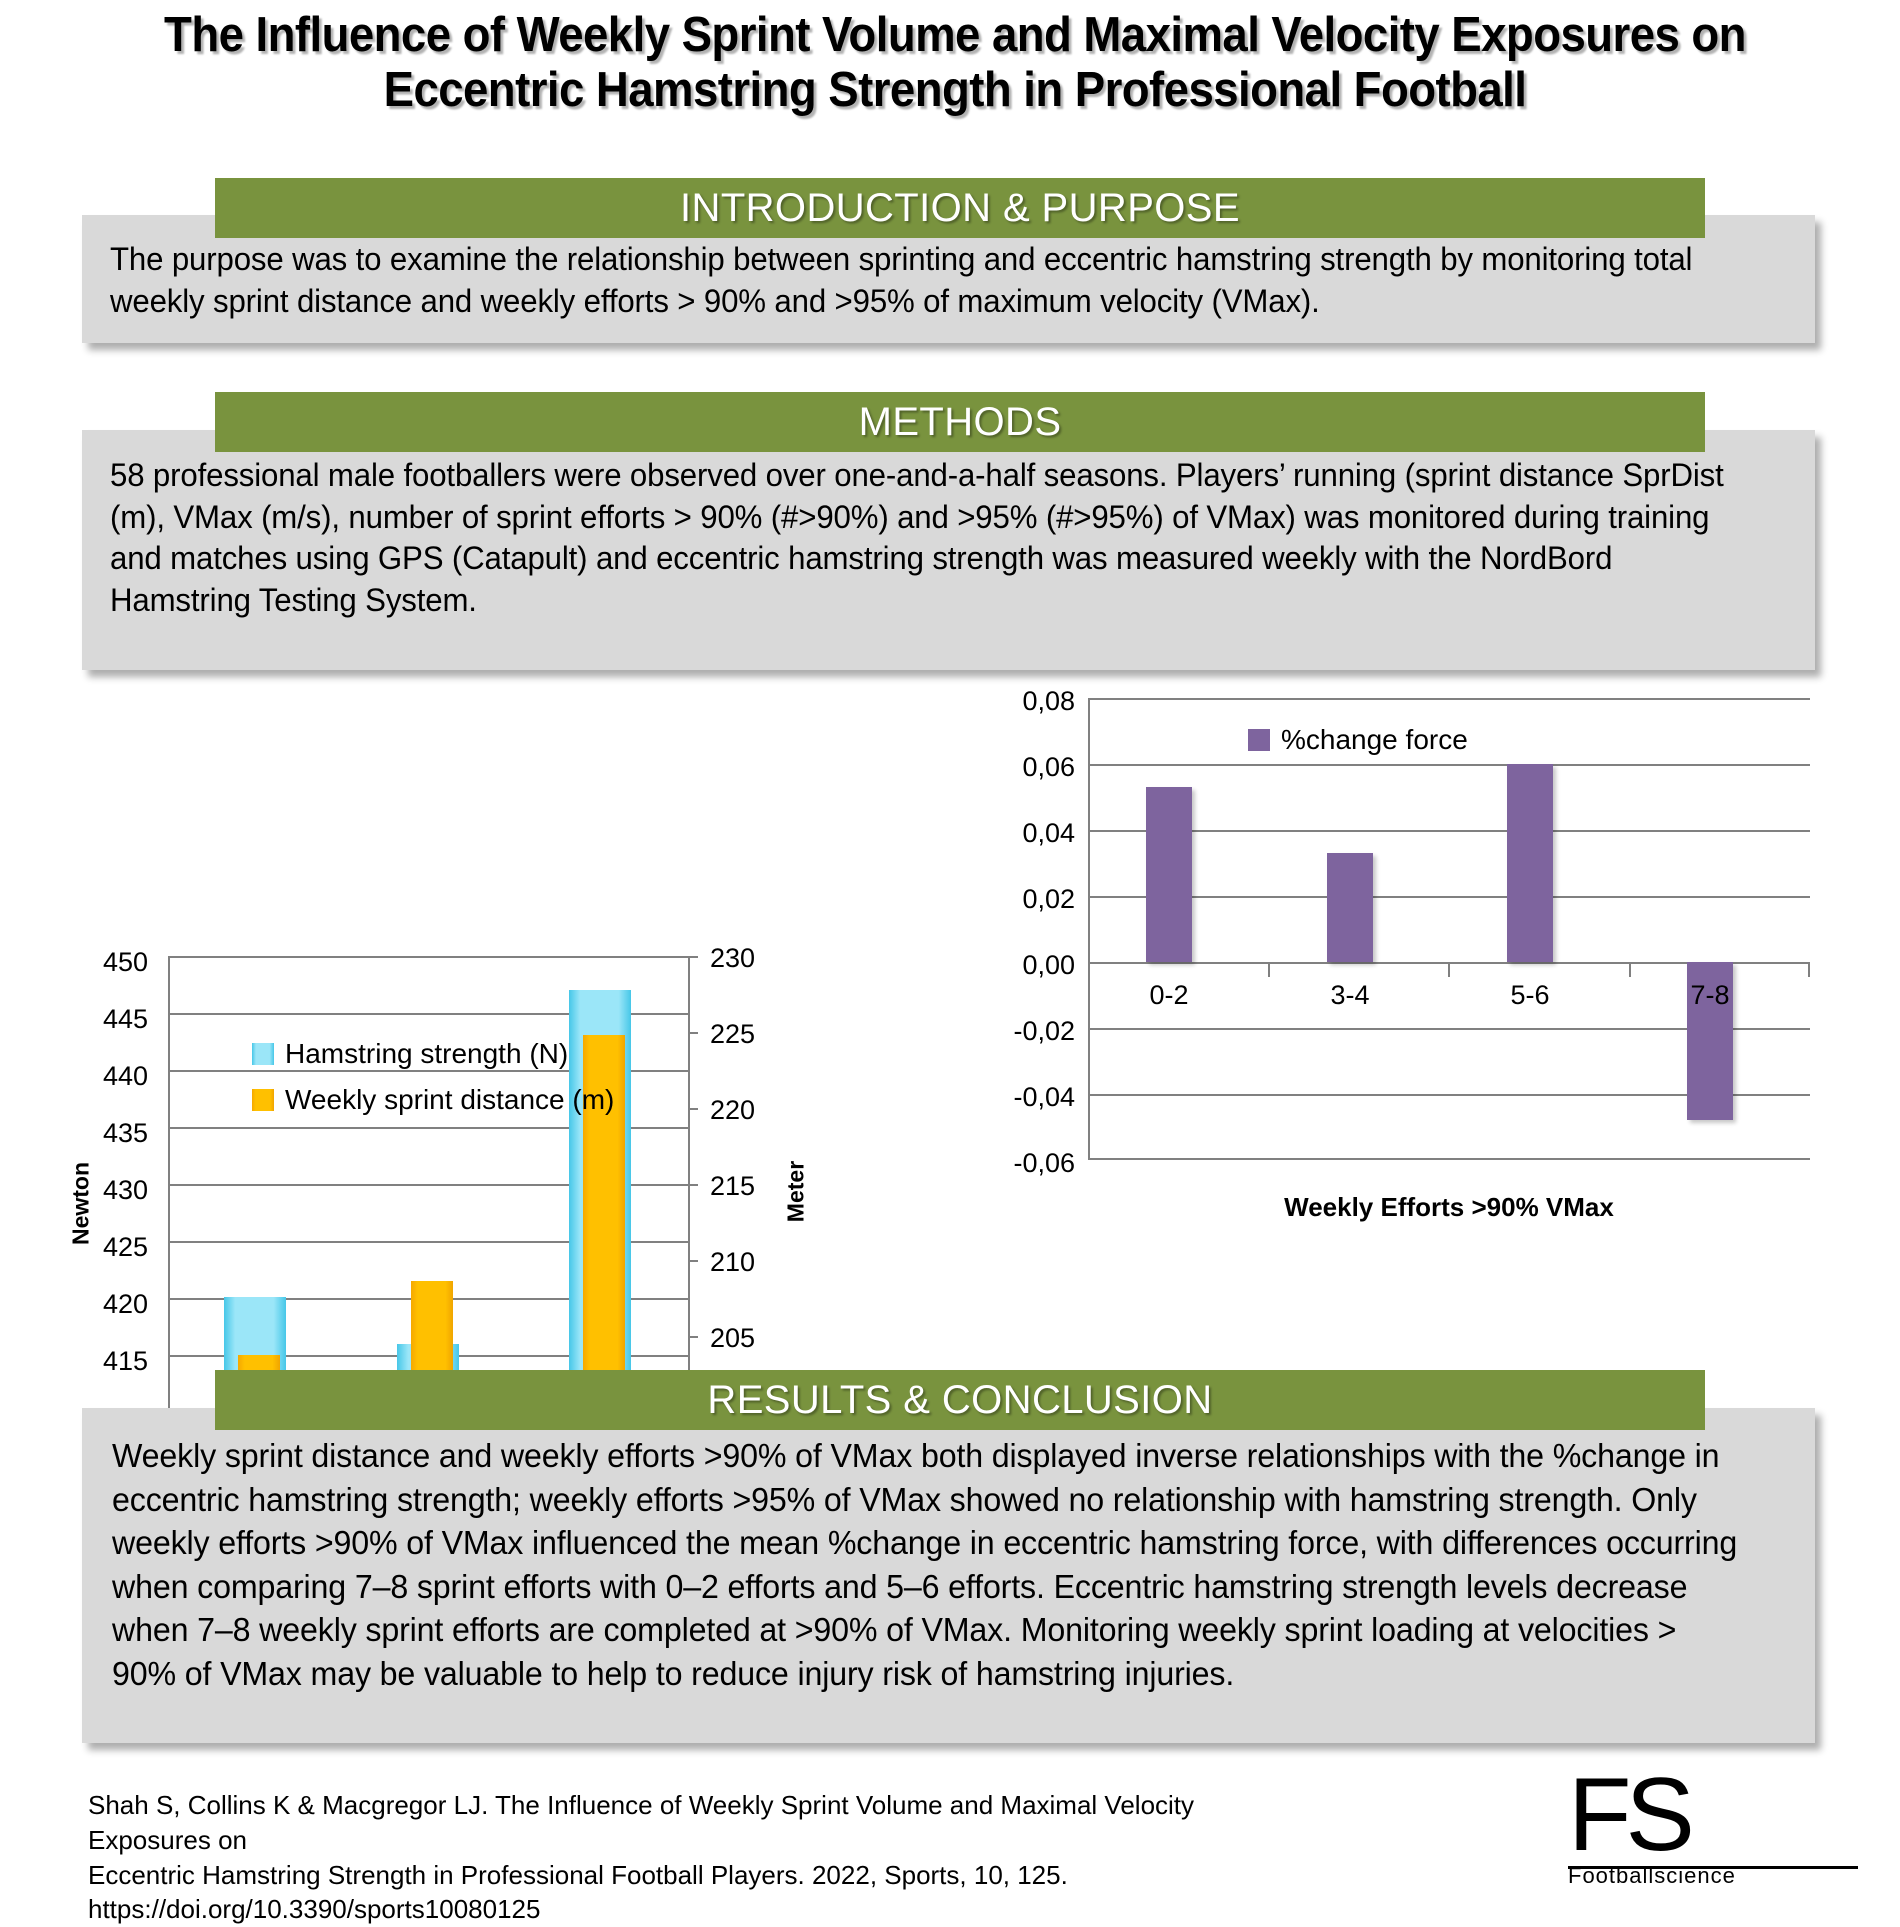 The image size is (1900, 1927). I want to click on legend-label-sprintdist: Weekly sprint distance (m), so click(450, 1099).